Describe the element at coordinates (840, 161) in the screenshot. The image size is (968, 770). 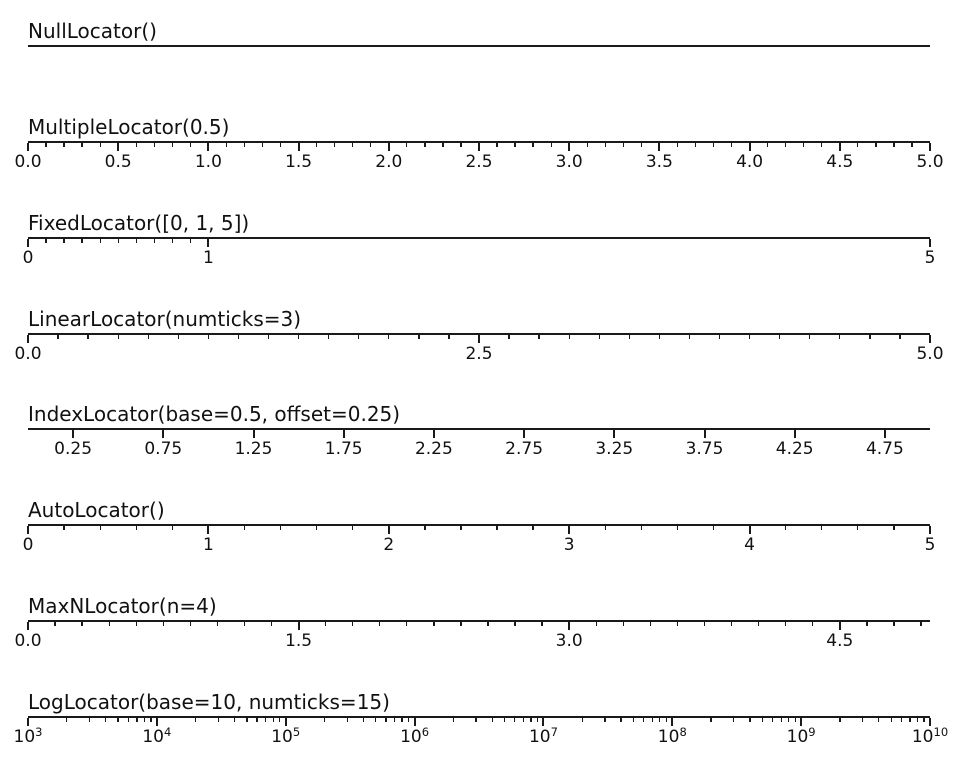
I see `tick-label: 4.5` at that location.